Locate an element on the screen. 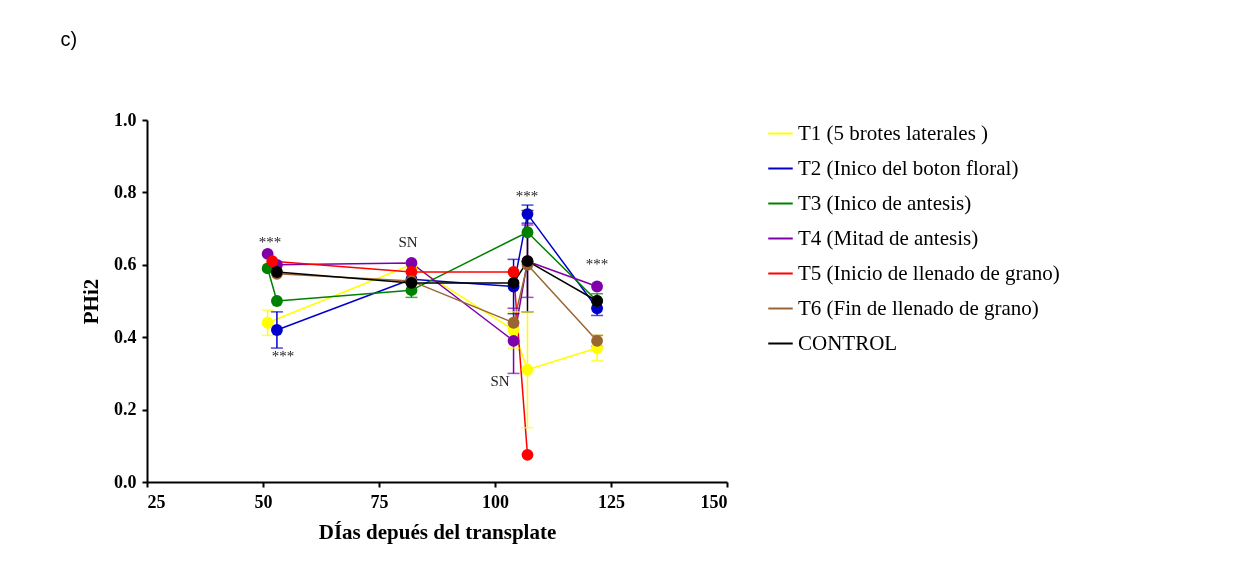  chart-title: c) is located at coordinates (69, 39).